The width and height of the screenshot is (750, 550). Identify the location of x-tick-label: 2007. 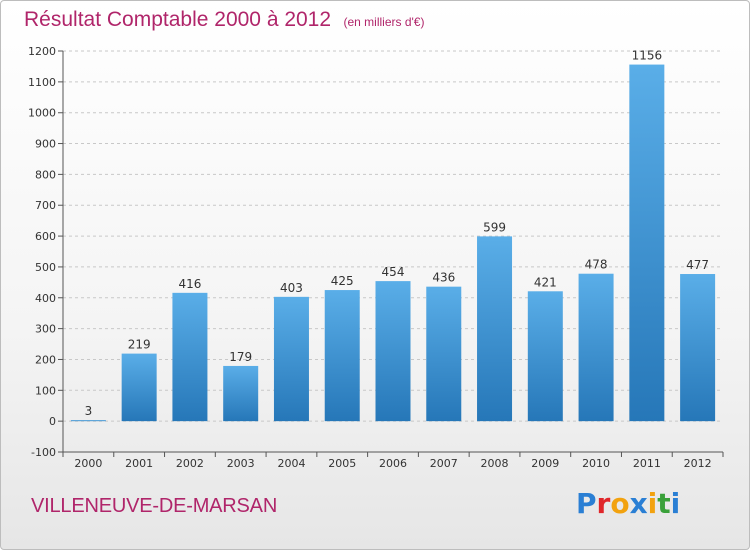
(444, 463).